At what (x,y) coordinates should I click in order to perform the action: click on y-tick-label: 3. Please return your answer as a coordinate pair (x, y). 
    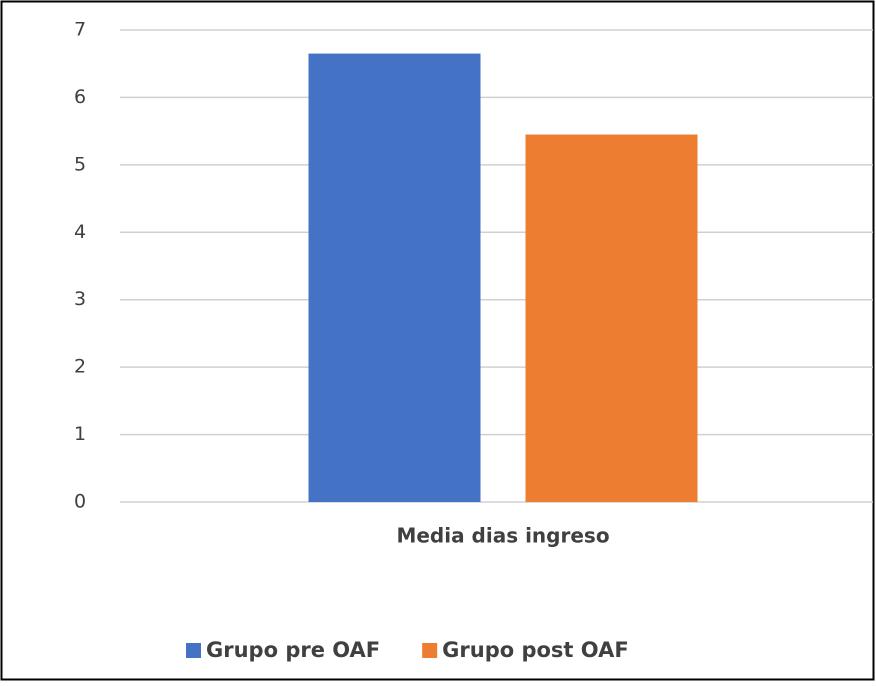
    Looking at the image, I should click on (80, 299).